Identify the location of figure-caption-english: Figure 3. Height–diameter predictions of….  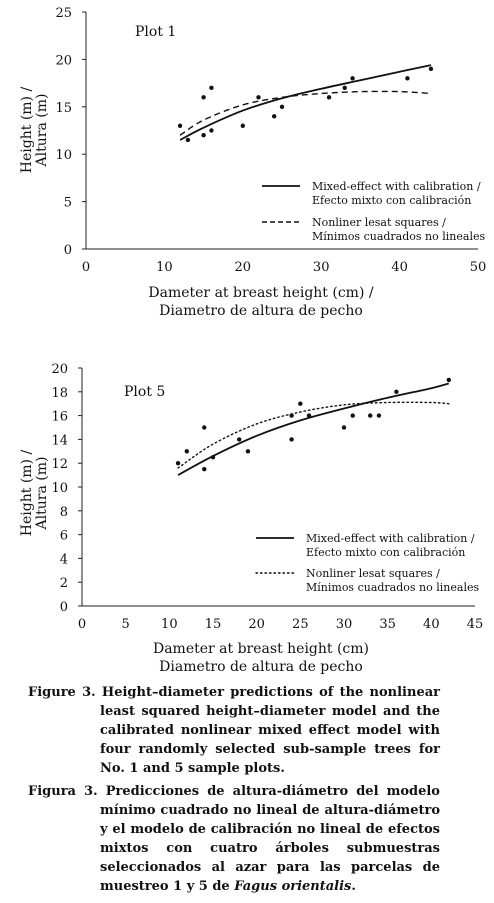
(234, 730).